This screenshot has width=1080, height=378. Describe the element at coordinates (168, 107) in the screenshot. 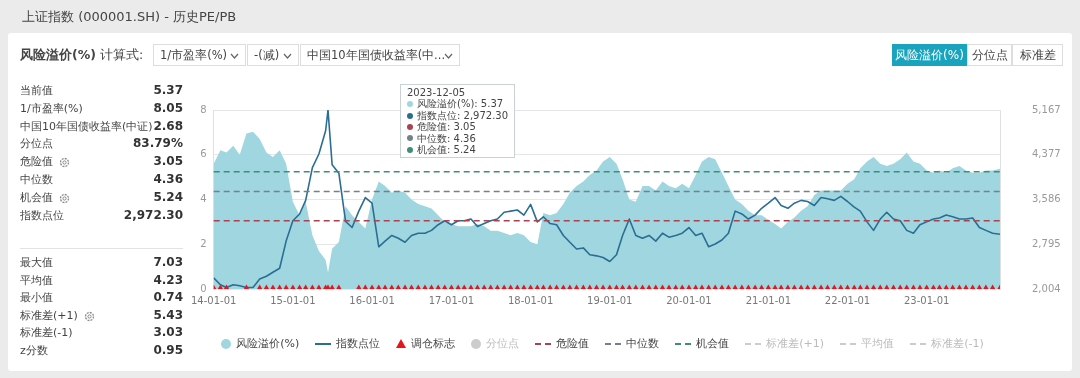

I see `text: 8.05` at that location.